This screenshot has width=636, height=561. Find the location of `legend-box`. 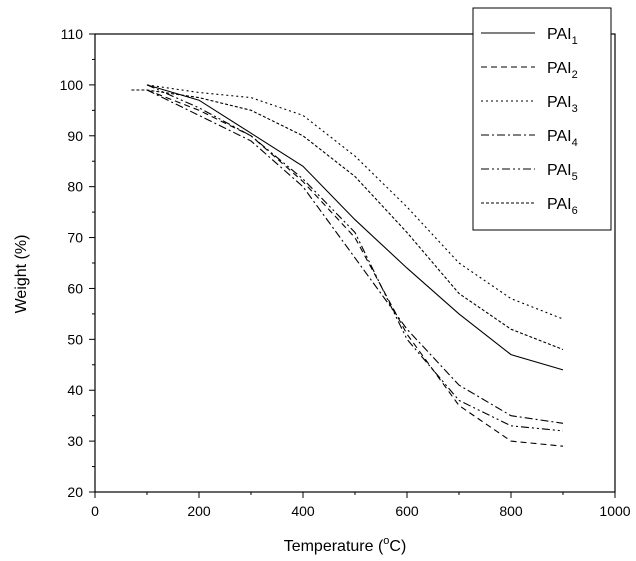

legend-box is located at coordinates (542, 119).